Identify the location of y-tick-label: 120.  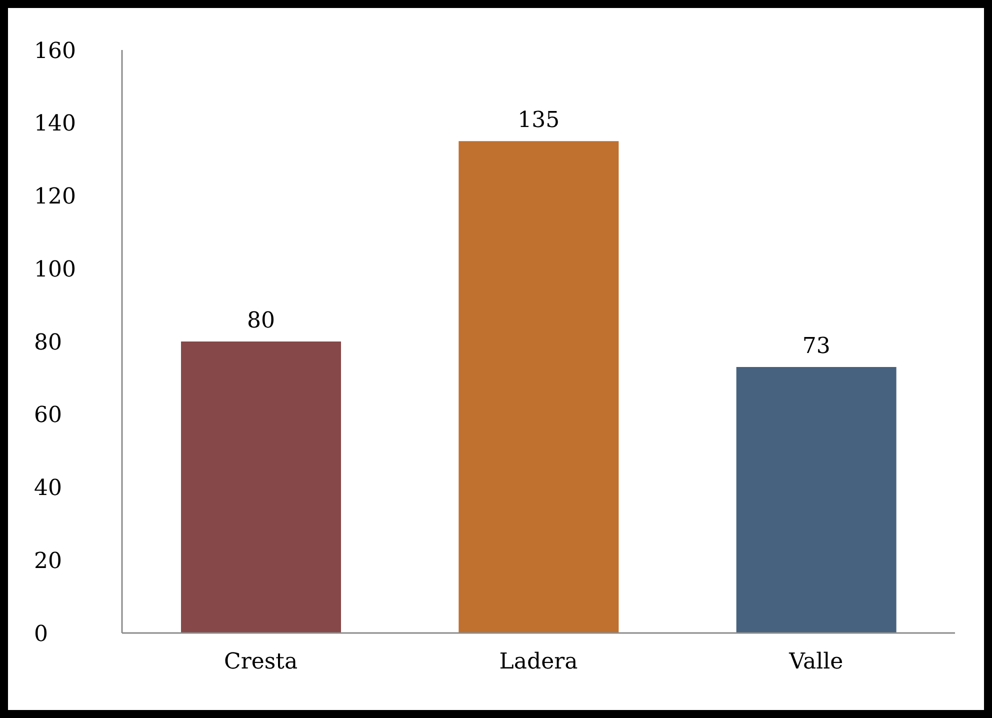
(55, 197).